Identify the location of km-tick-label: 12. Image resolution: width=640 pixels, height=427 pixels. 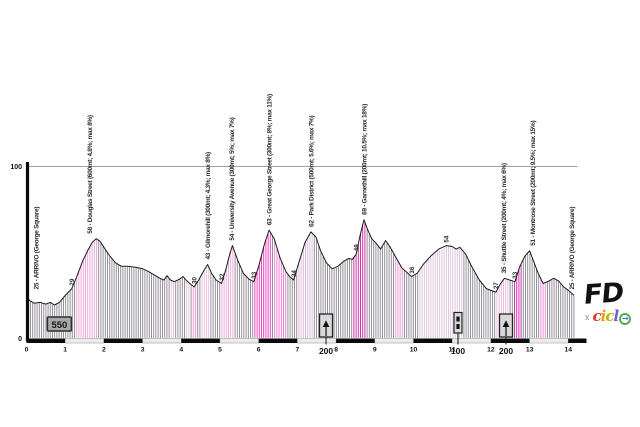
(491, 350).